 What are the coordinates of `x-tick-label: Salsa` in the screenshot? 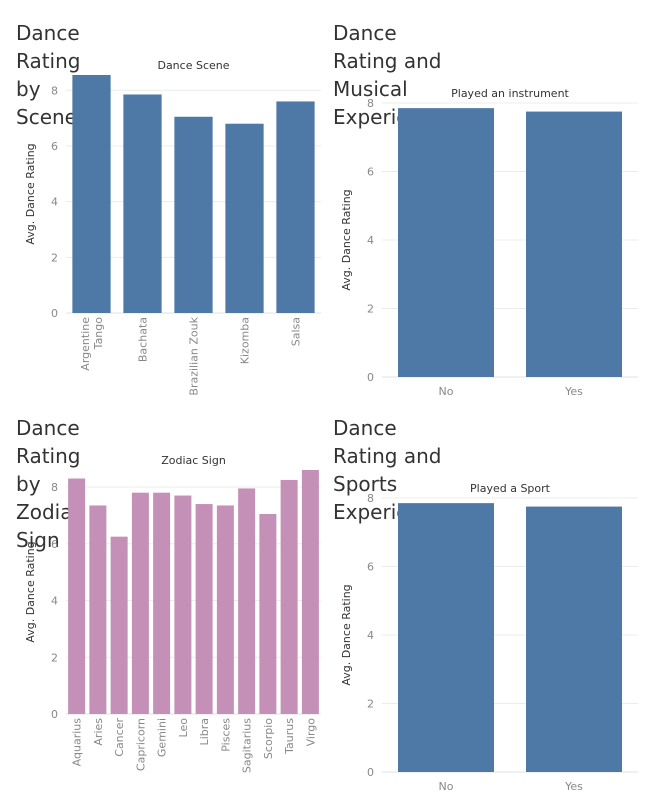 It's located at (296, 331).